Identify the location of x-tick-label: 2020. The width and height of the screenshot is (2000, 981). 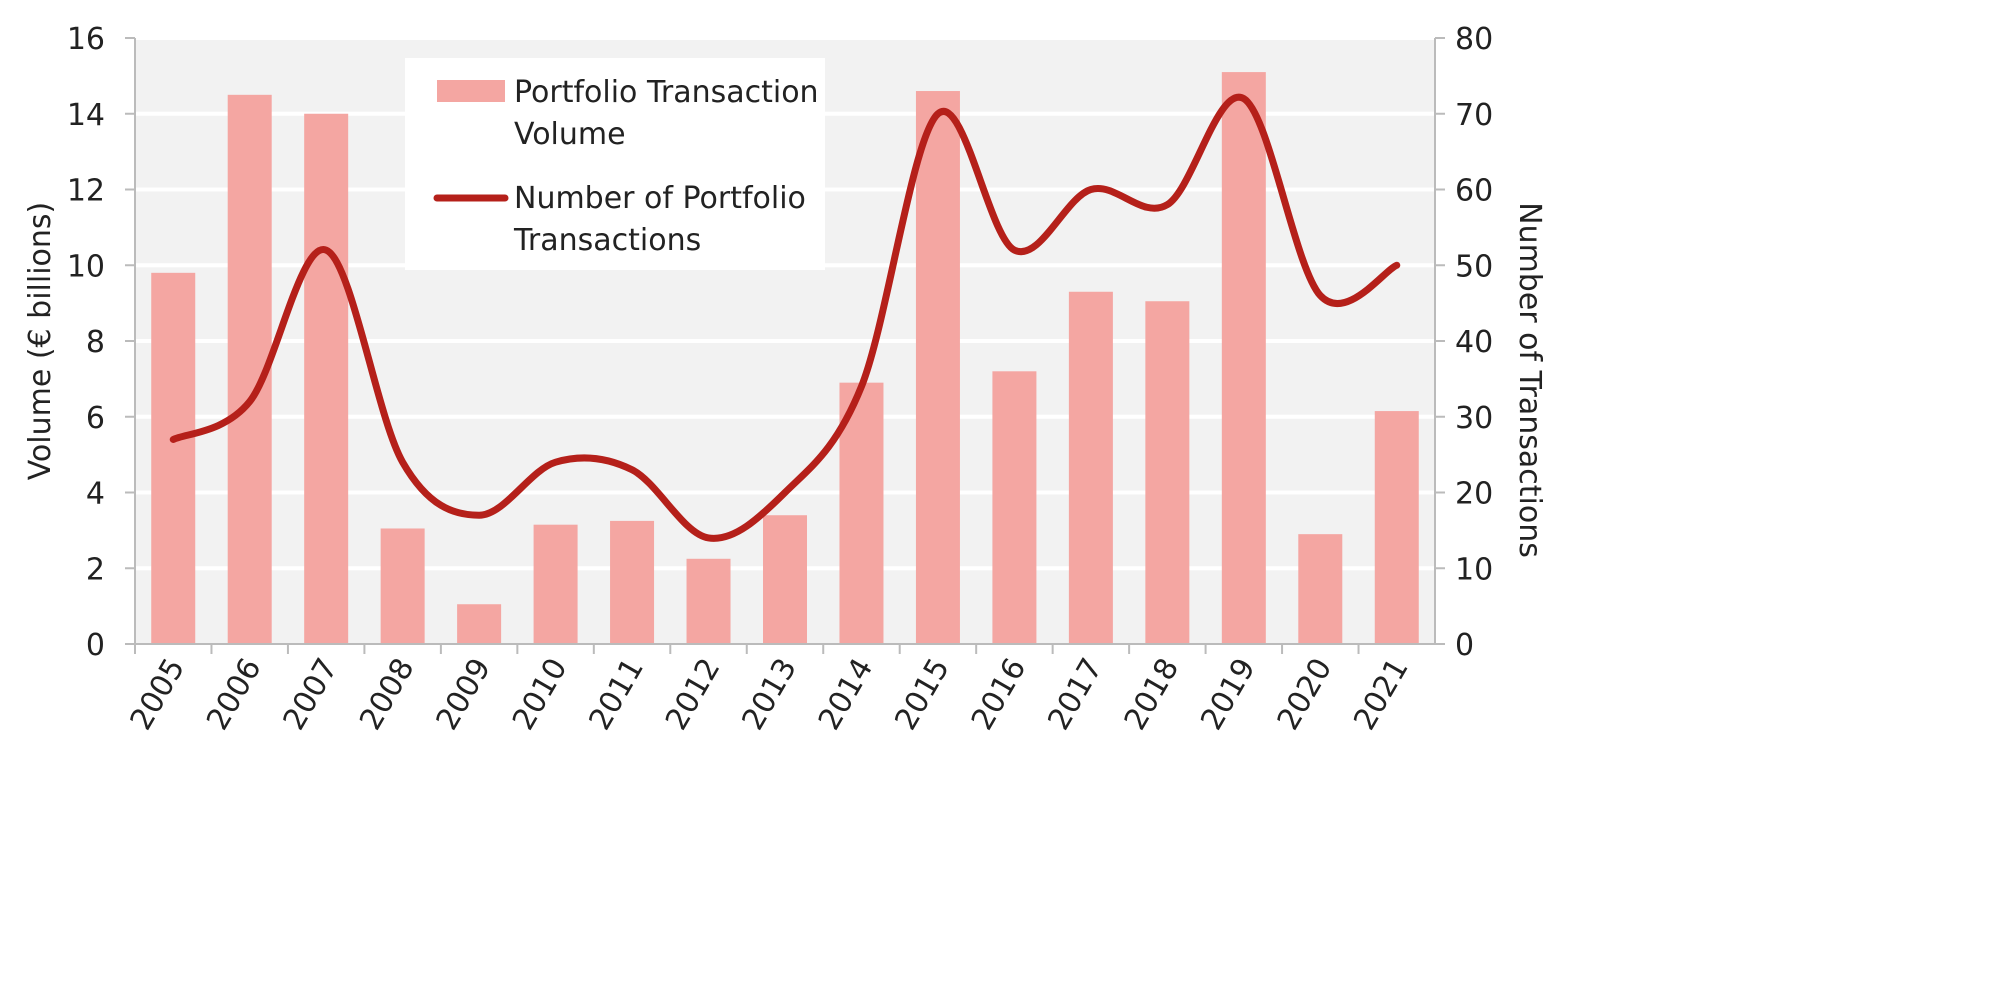
(1305, 695).